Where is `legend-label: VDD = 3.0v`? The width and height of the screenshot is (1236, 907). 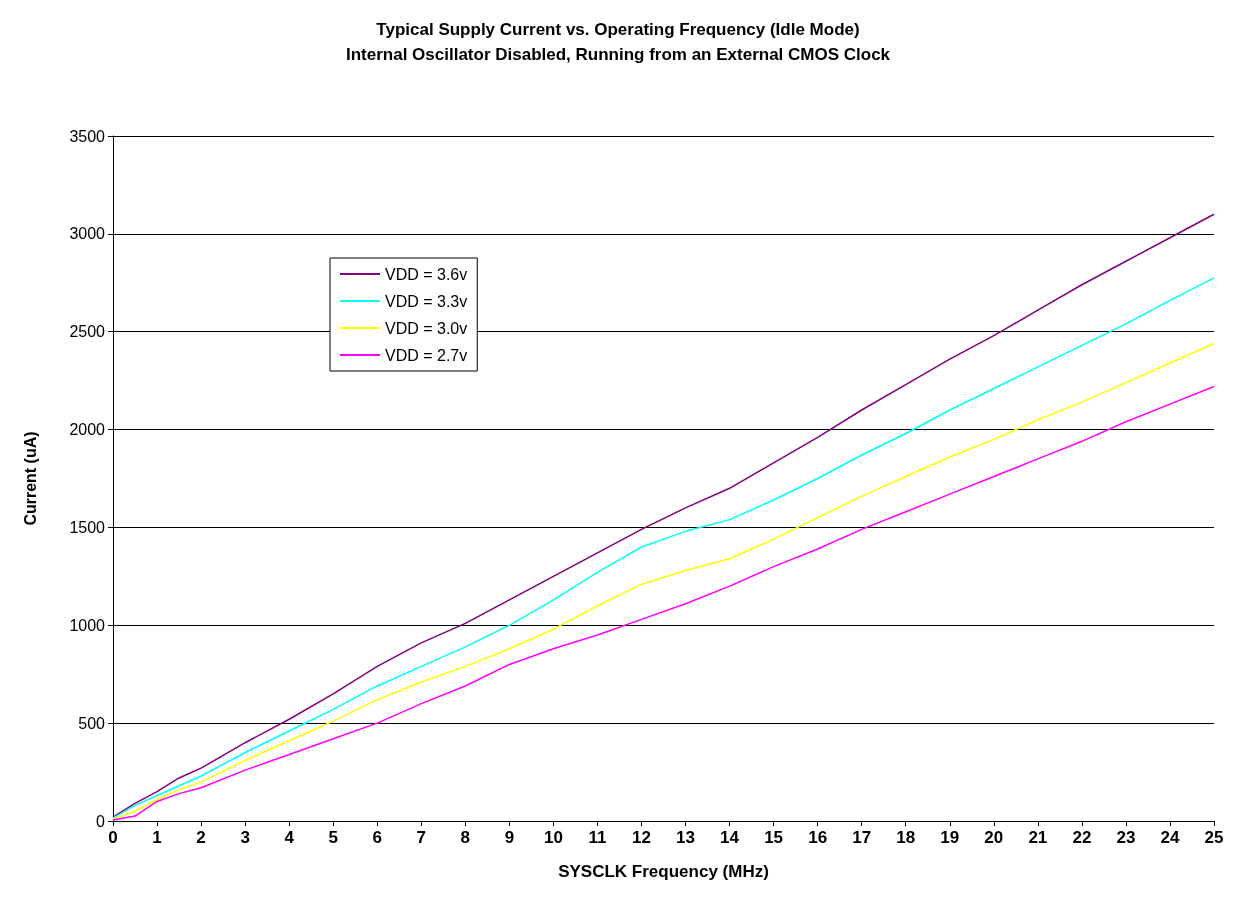 legend-label: VDD = 3.0v is located at coordinates (426, 328).